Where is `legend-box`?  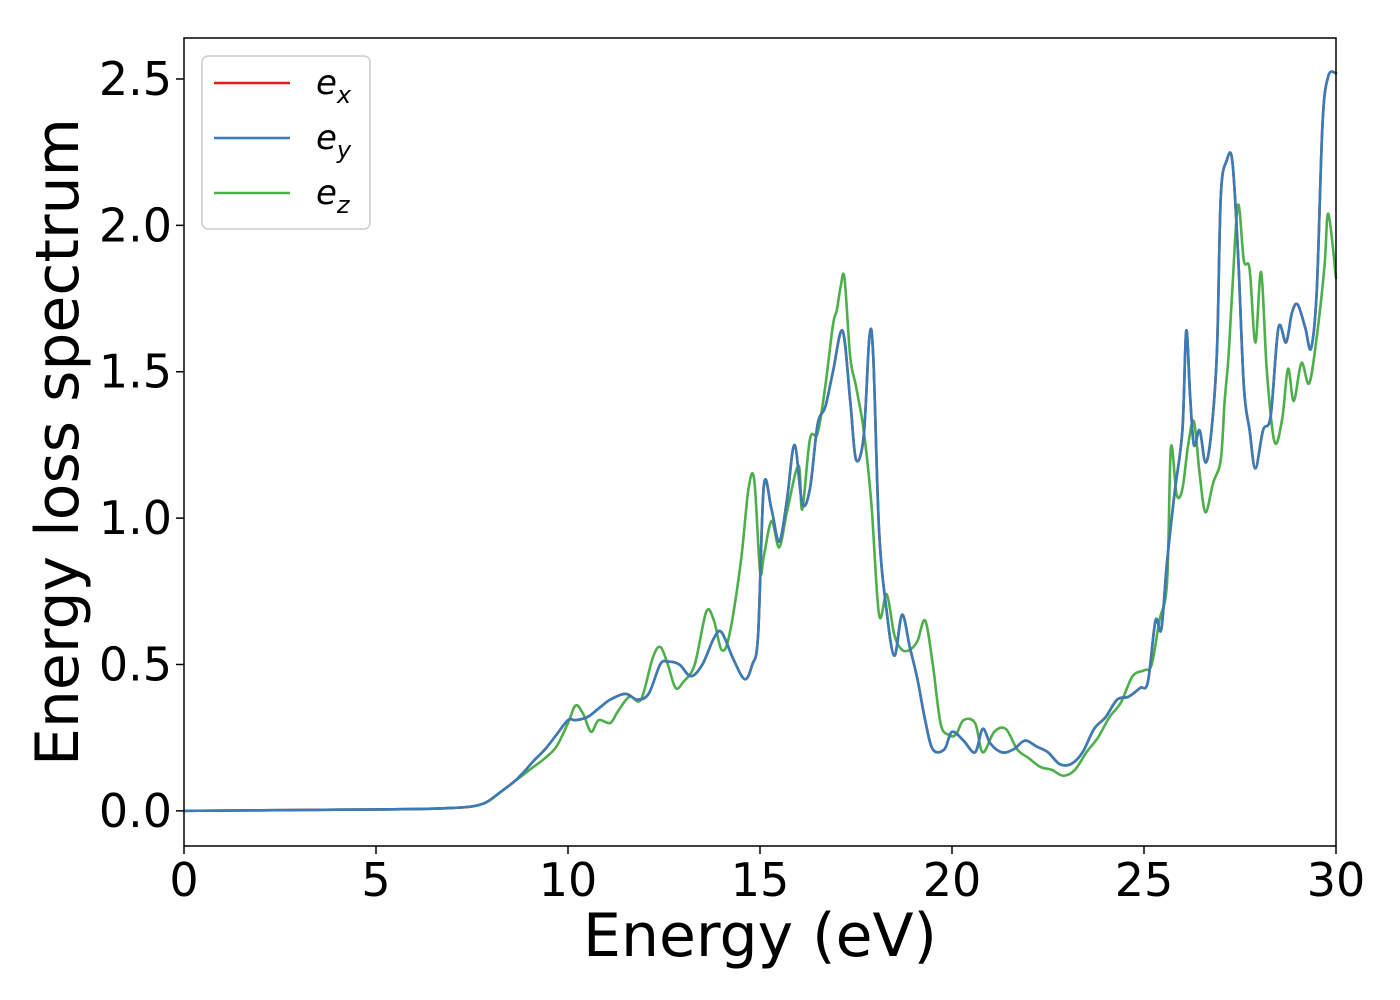 legend-box is located at coordinates (286, 142).